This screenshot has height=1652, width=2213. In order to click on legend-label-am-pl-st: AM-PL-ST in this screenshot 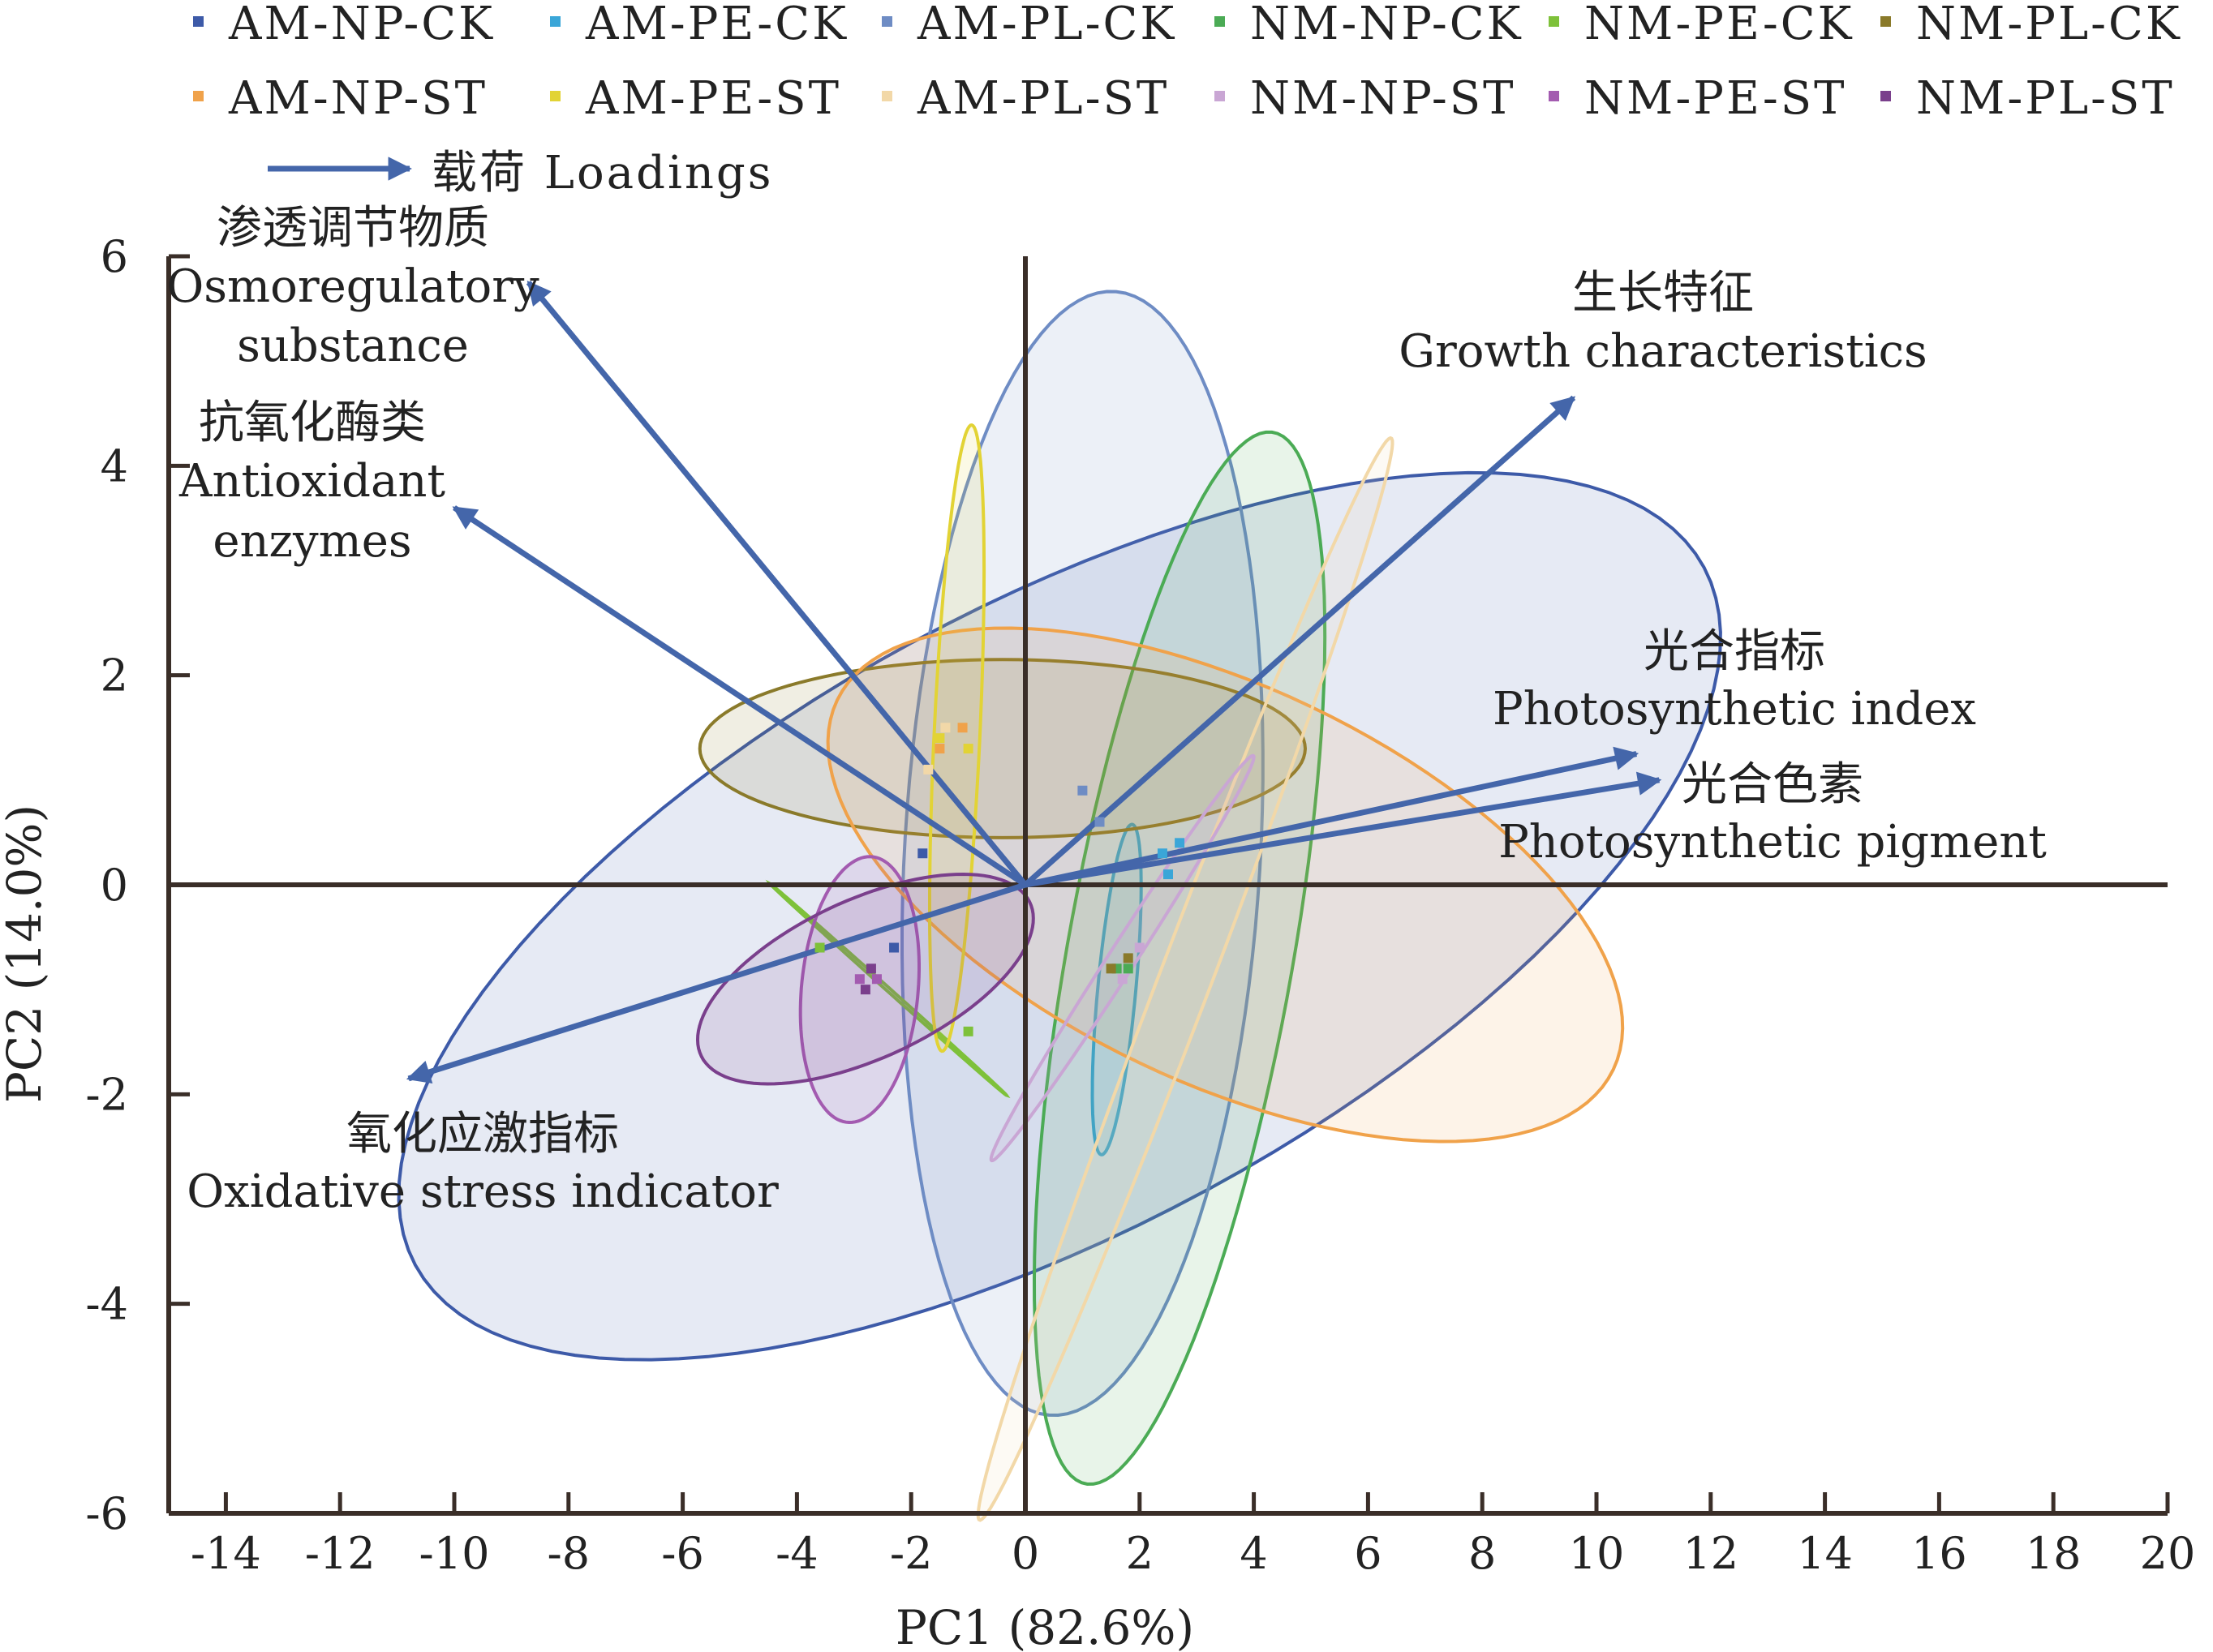, I will do `click(1043, 98)`.